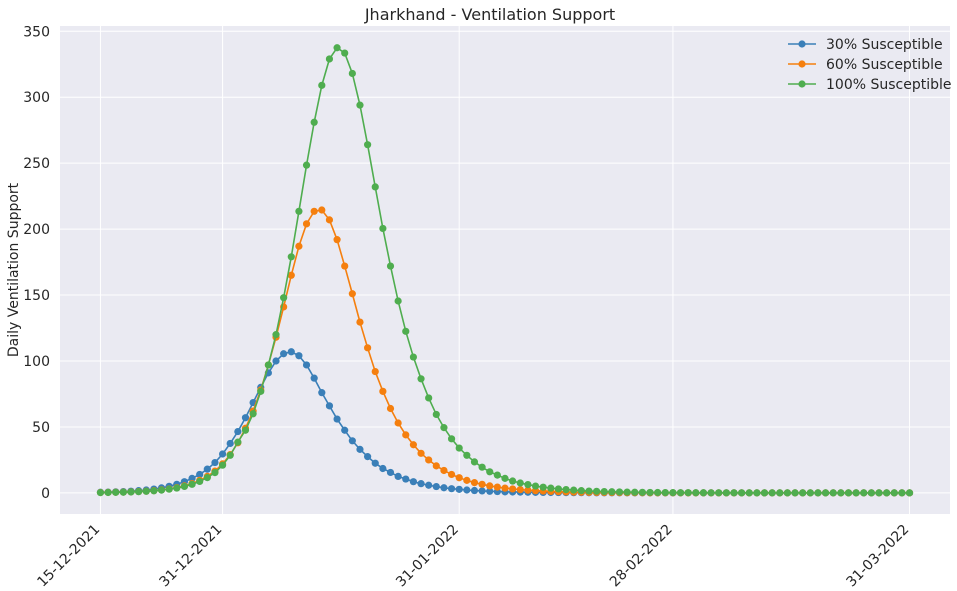  I want to click on y-tick-label: 50, so click(41, 428).